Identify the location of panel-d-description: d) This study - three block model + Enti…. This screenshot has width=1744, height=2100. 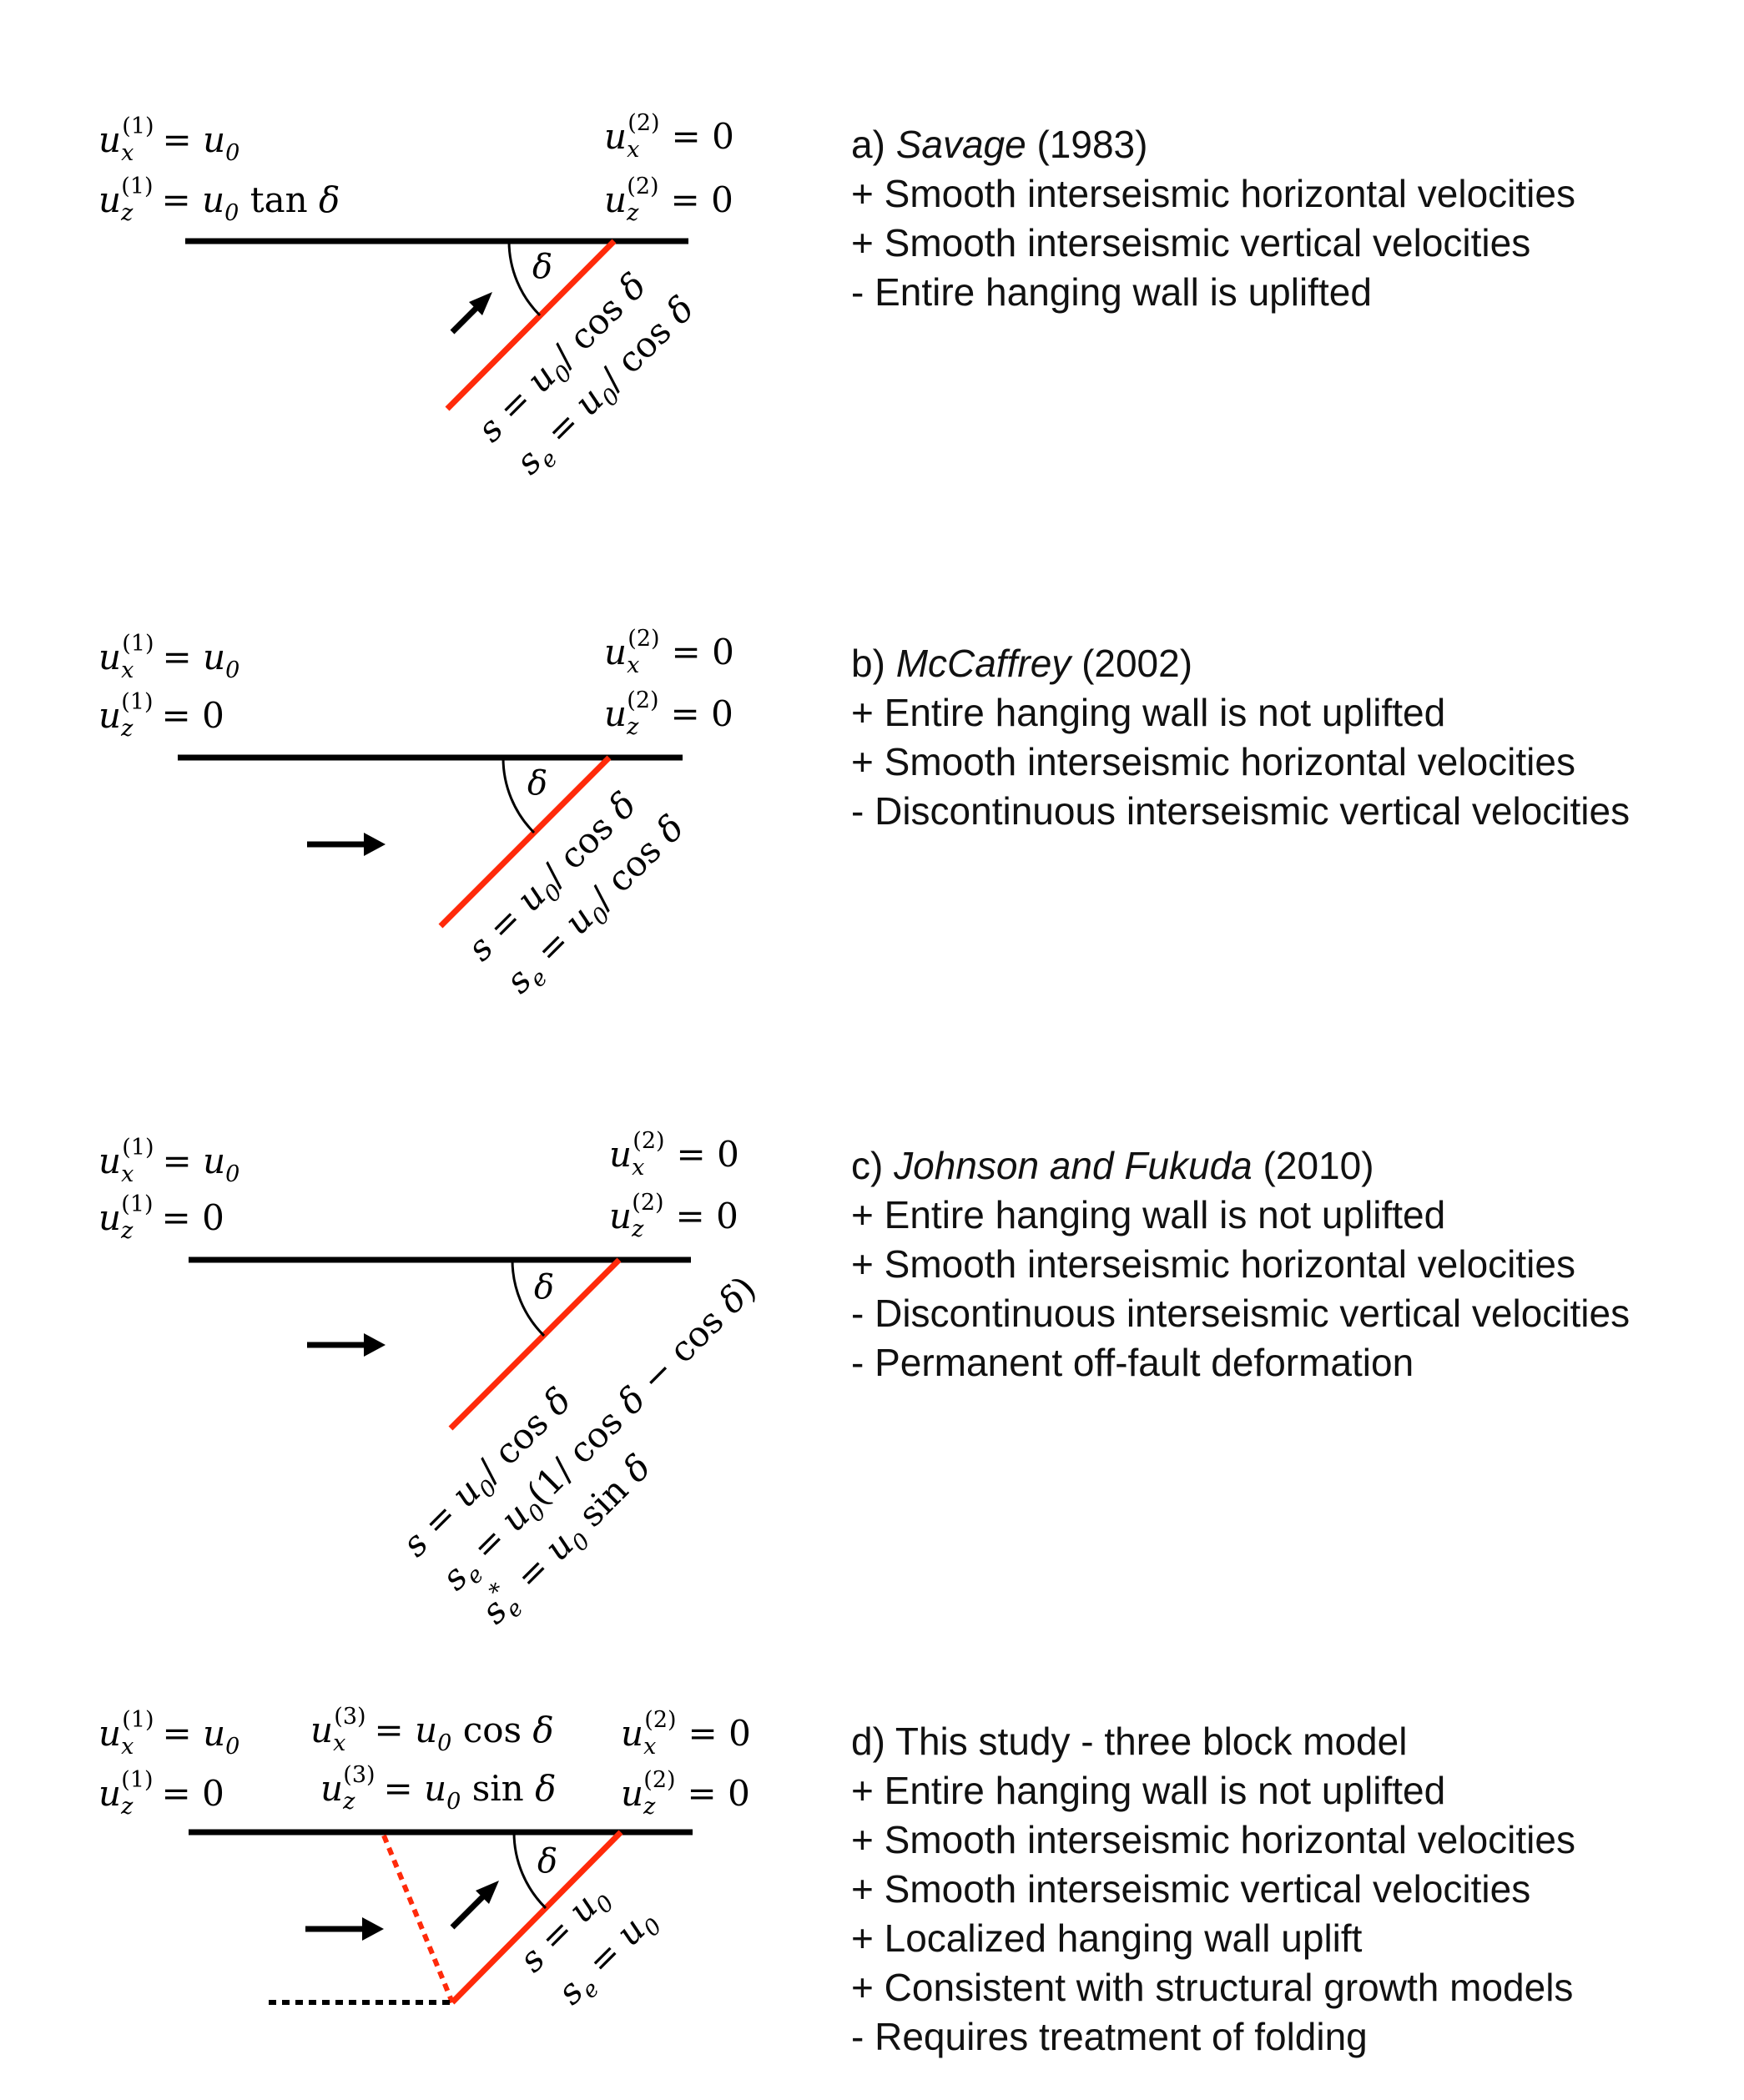
(1213, 1889).